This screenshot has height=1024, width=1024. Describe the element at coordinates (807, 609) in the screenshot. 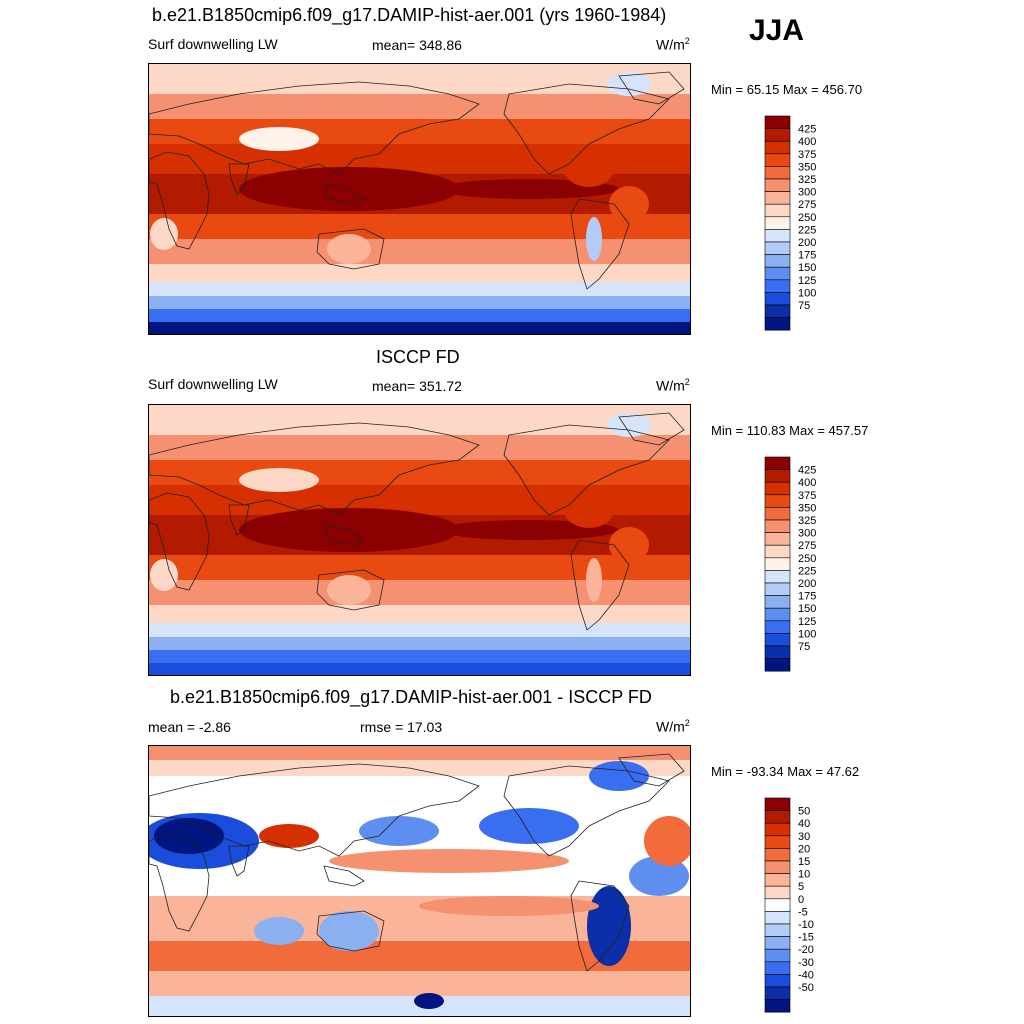

I see `colorbar-tick-label: 150` at that location.